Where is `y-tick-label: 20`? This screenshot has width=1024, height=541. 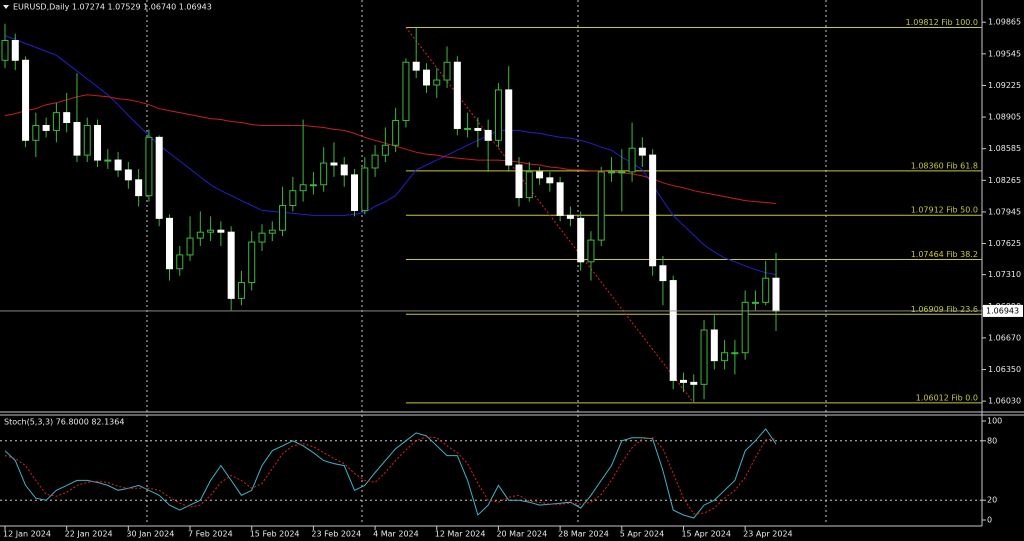
y-tick-label: 20 is located at coordinates (992, 500).